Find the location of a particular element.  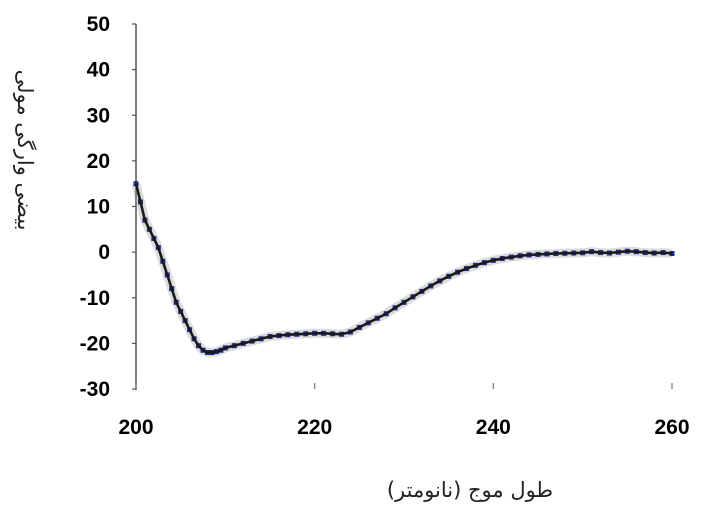

y-tick-label: 20 is located at coordinates (98, 161).